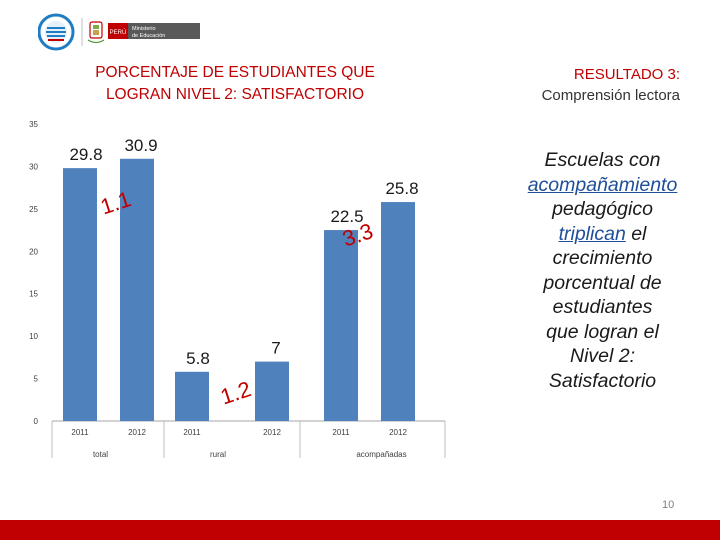 The image size is (720, 540). Describe the element at coordinates (602, 282) in the screenshot. I see `message-line-5: porcentual de` at that location.